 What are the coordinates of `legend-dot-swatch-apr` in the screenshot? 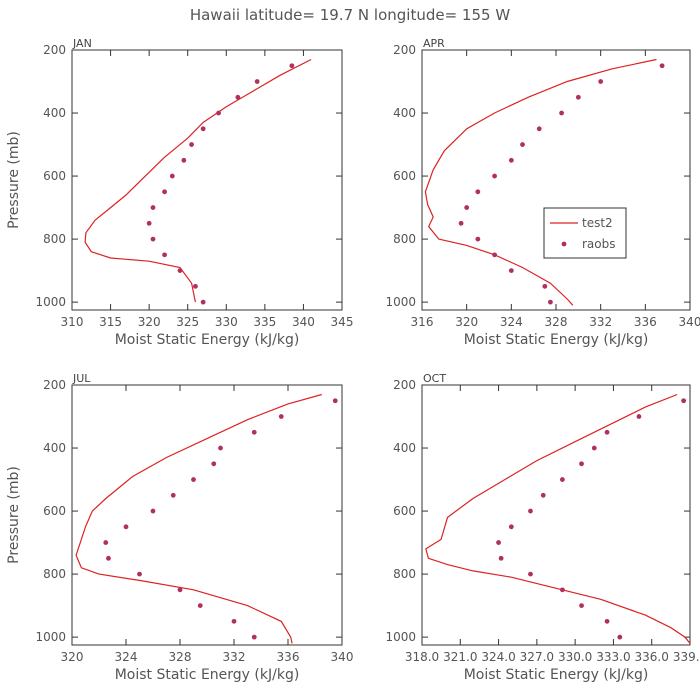 It's located at (564, 244).